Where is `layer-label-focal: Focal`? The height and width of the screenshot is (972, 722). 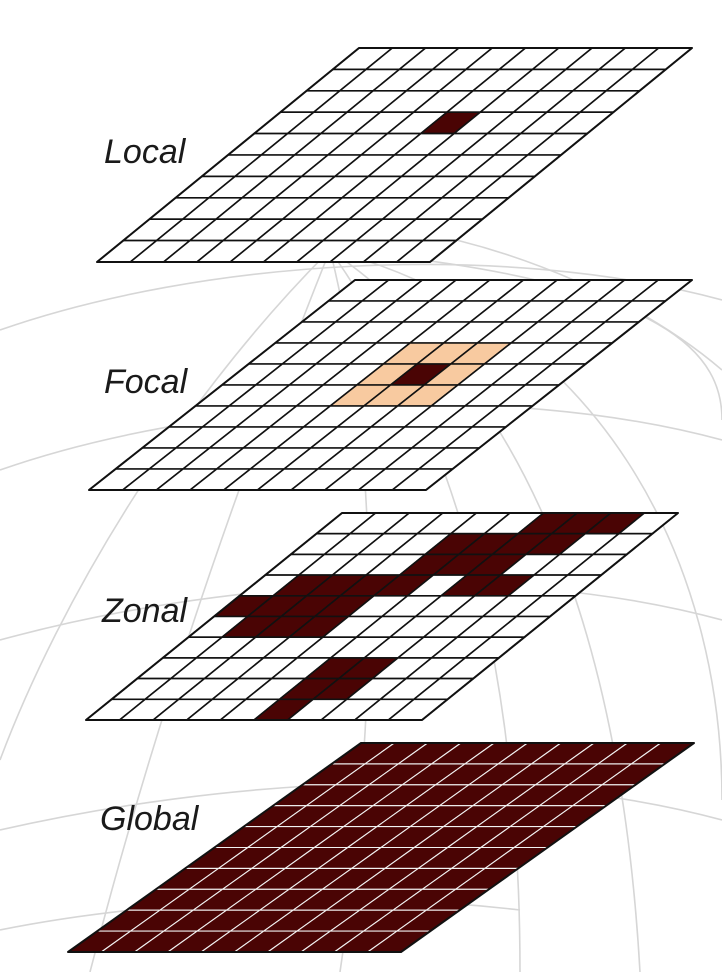
layer-label-focal: Focal is located at coordinates (146, 382).